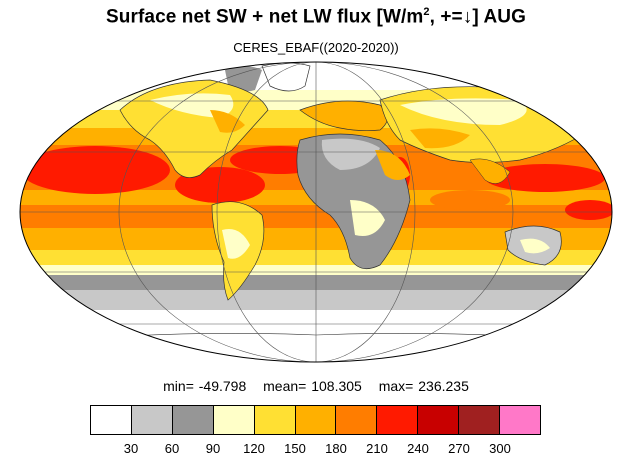  What do you see at coordinates (459, 448) in the screenshot?
I see `colorbar-tick-label: 270` at bounding box center [459, 448].